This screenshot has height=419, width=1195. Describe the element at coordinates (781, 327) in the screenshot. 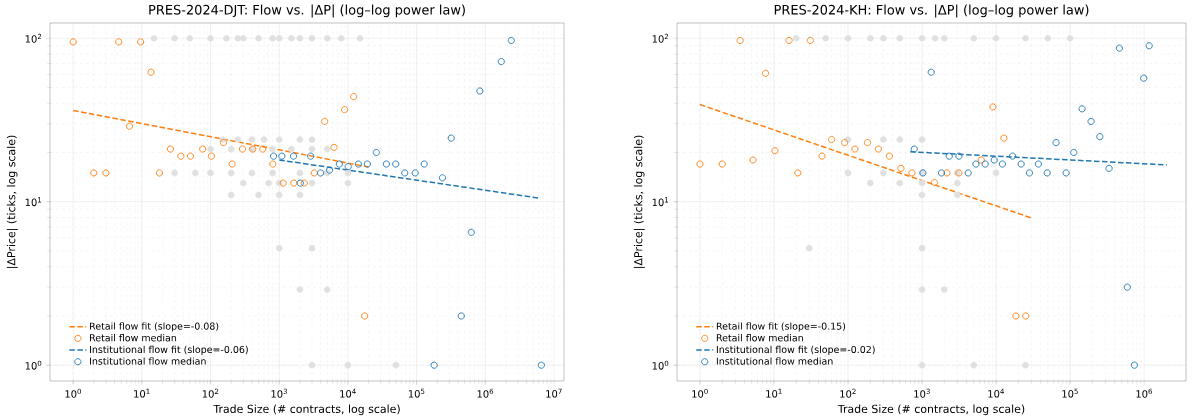

I see `legend-label: Retail flow fit (slope=-0.15)` at that location.